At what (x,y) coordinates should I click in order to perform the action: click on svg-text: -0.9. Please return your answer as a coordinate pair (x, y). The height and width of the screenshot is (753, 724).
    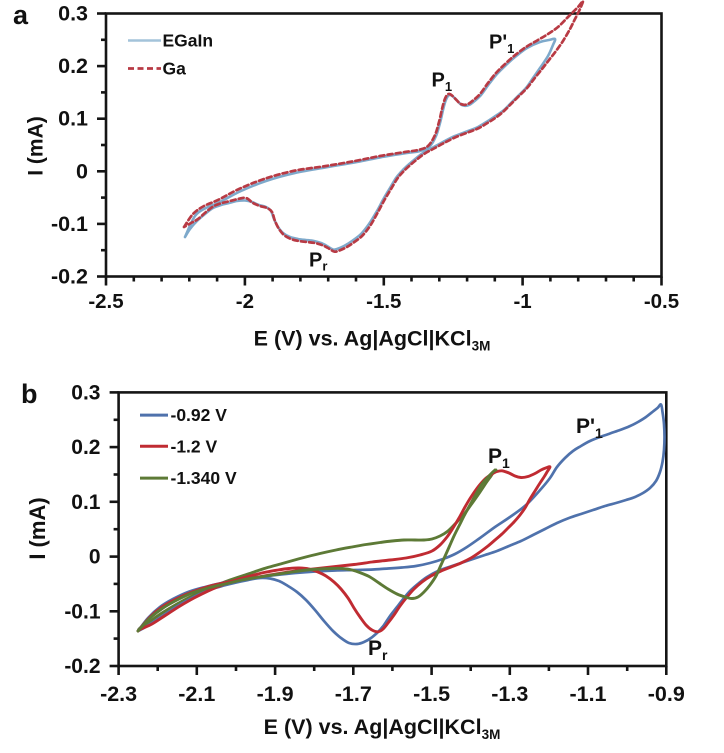
    Looking at the image, I should click on (666, 694).